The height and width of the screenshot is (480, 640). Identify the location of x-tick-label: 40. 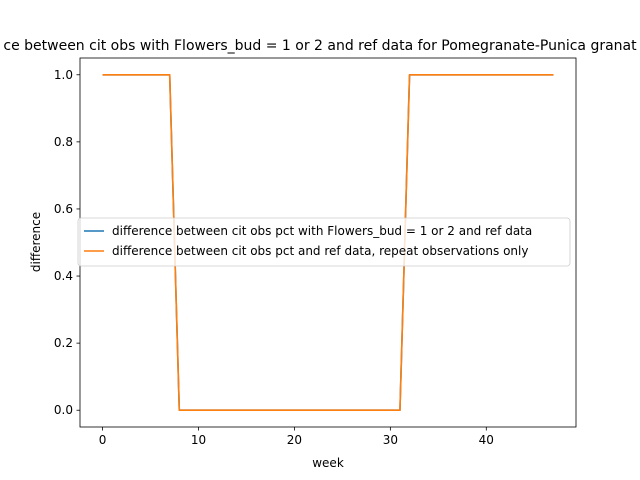
(486, 440).